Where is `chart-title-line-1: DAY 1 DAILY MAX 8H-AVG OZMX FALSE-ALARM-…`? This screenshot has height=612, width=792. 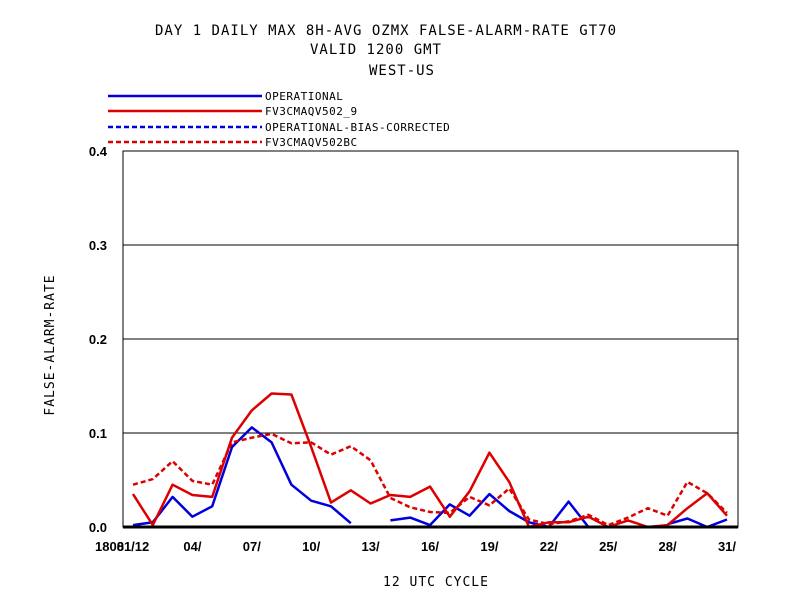 chart-title-line-1: DAY 1 DAILY MAX 8H-AVG OZMX FALSE-ALARM-… is located at coordinates (386, 31).